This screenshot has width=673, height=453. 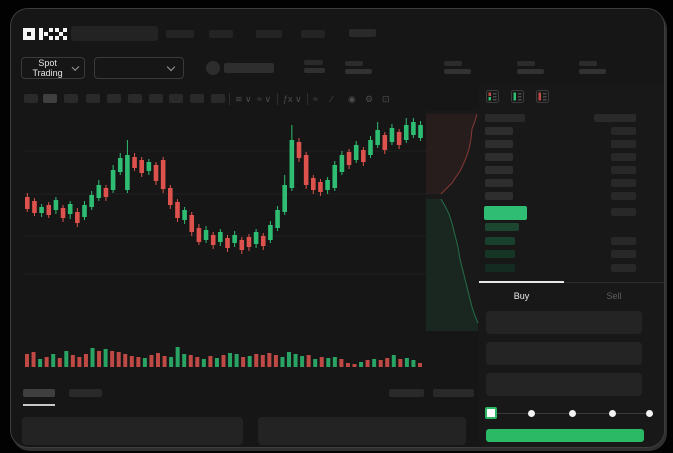 What do you see at coordinates (313, 62) in the screenshot?
I see `price-placeholder` at bounding box center [313, 62].